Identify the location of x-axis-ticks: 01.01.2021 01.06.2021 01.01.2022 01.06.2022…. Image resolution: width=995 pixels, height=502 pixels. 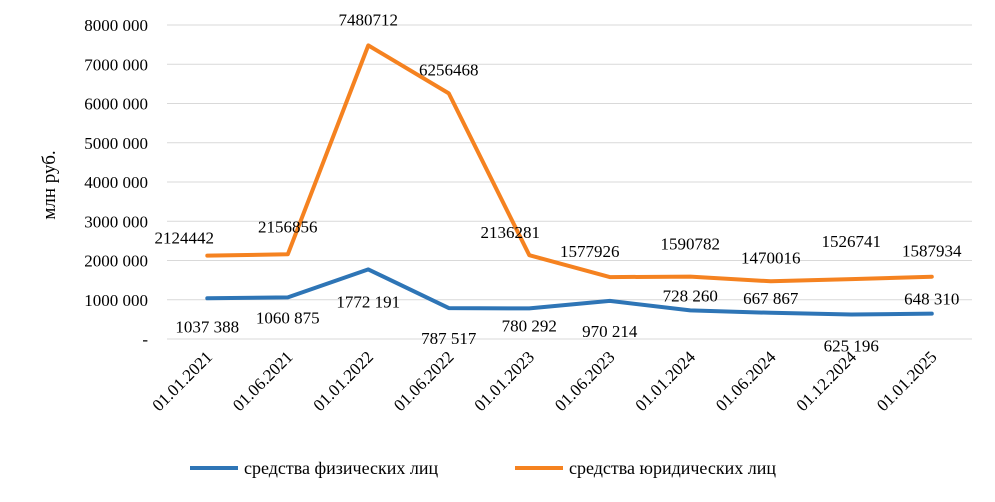
(545, 381).